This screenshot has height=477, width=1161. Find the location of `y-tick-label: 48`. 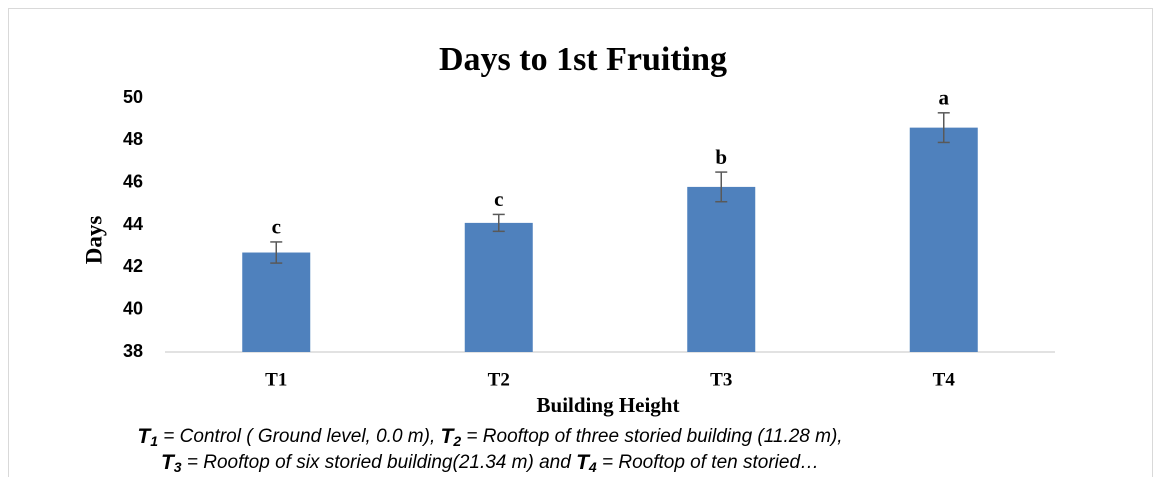

y-tick-label: 48 is located at coordinates (133, 139).